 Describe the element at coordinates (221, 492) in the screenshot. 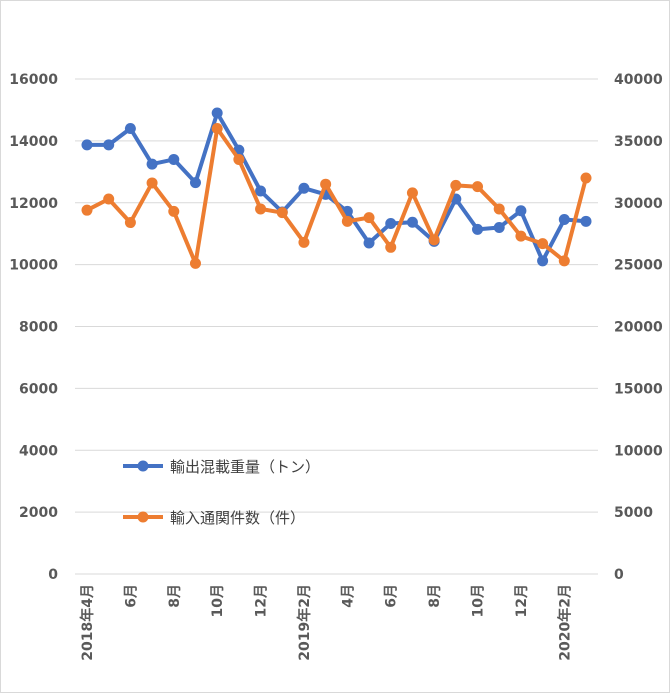

I see `legend: 輸出混載重量（トン） 輸入通関件数（件）` at that location.